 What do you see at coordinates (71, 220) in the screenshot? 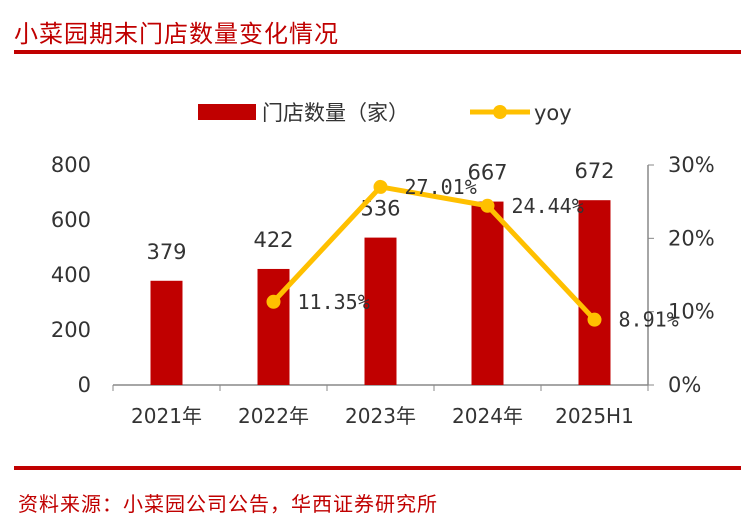
I see `y-left-tick-label: 600` at bounding box center [71, 220].